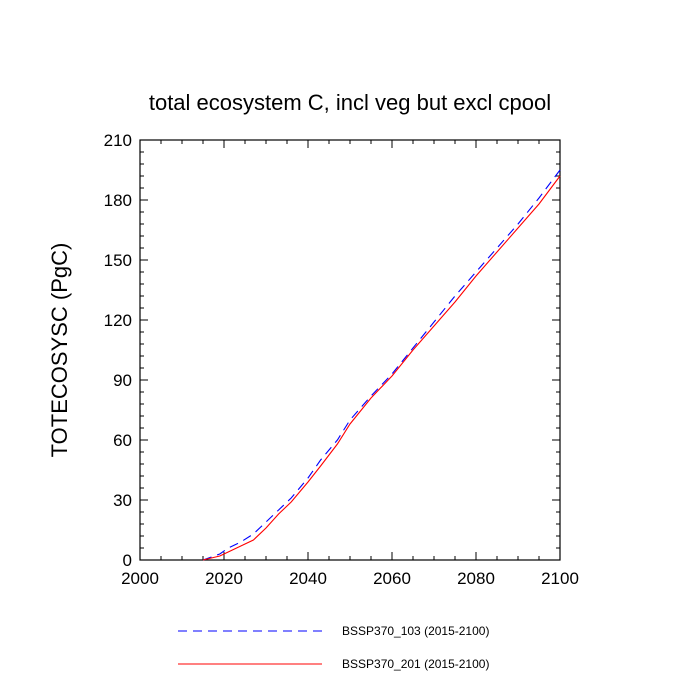 This screenshot has height=700, width=700. Describe the element at coordinates (127, 560) in the screenshot. I see `y-tick-label: 0` at that location.